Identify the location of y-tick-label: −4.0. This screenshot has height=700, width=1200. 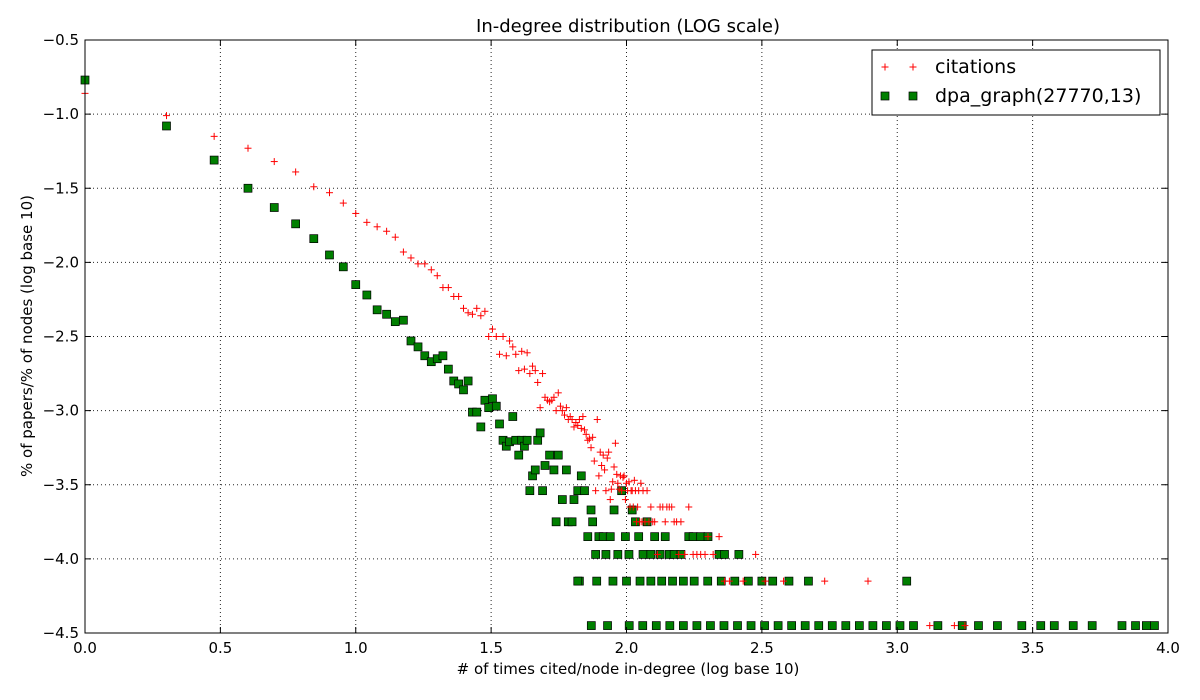
(61, 559).